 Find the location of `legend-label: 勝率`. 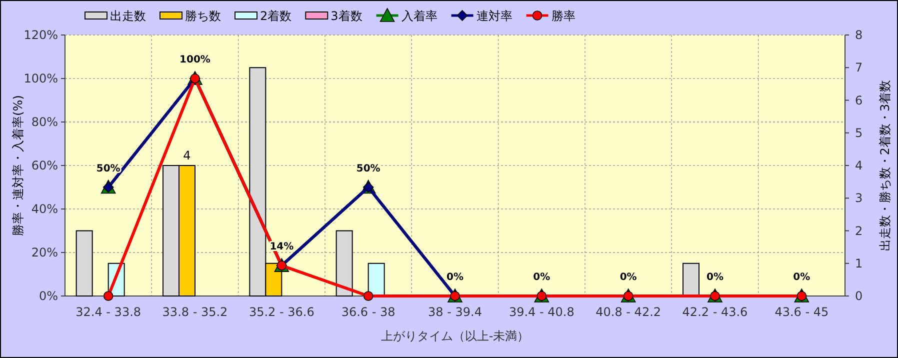

legend-label: 勝率 is located at coordinates (563, 16).